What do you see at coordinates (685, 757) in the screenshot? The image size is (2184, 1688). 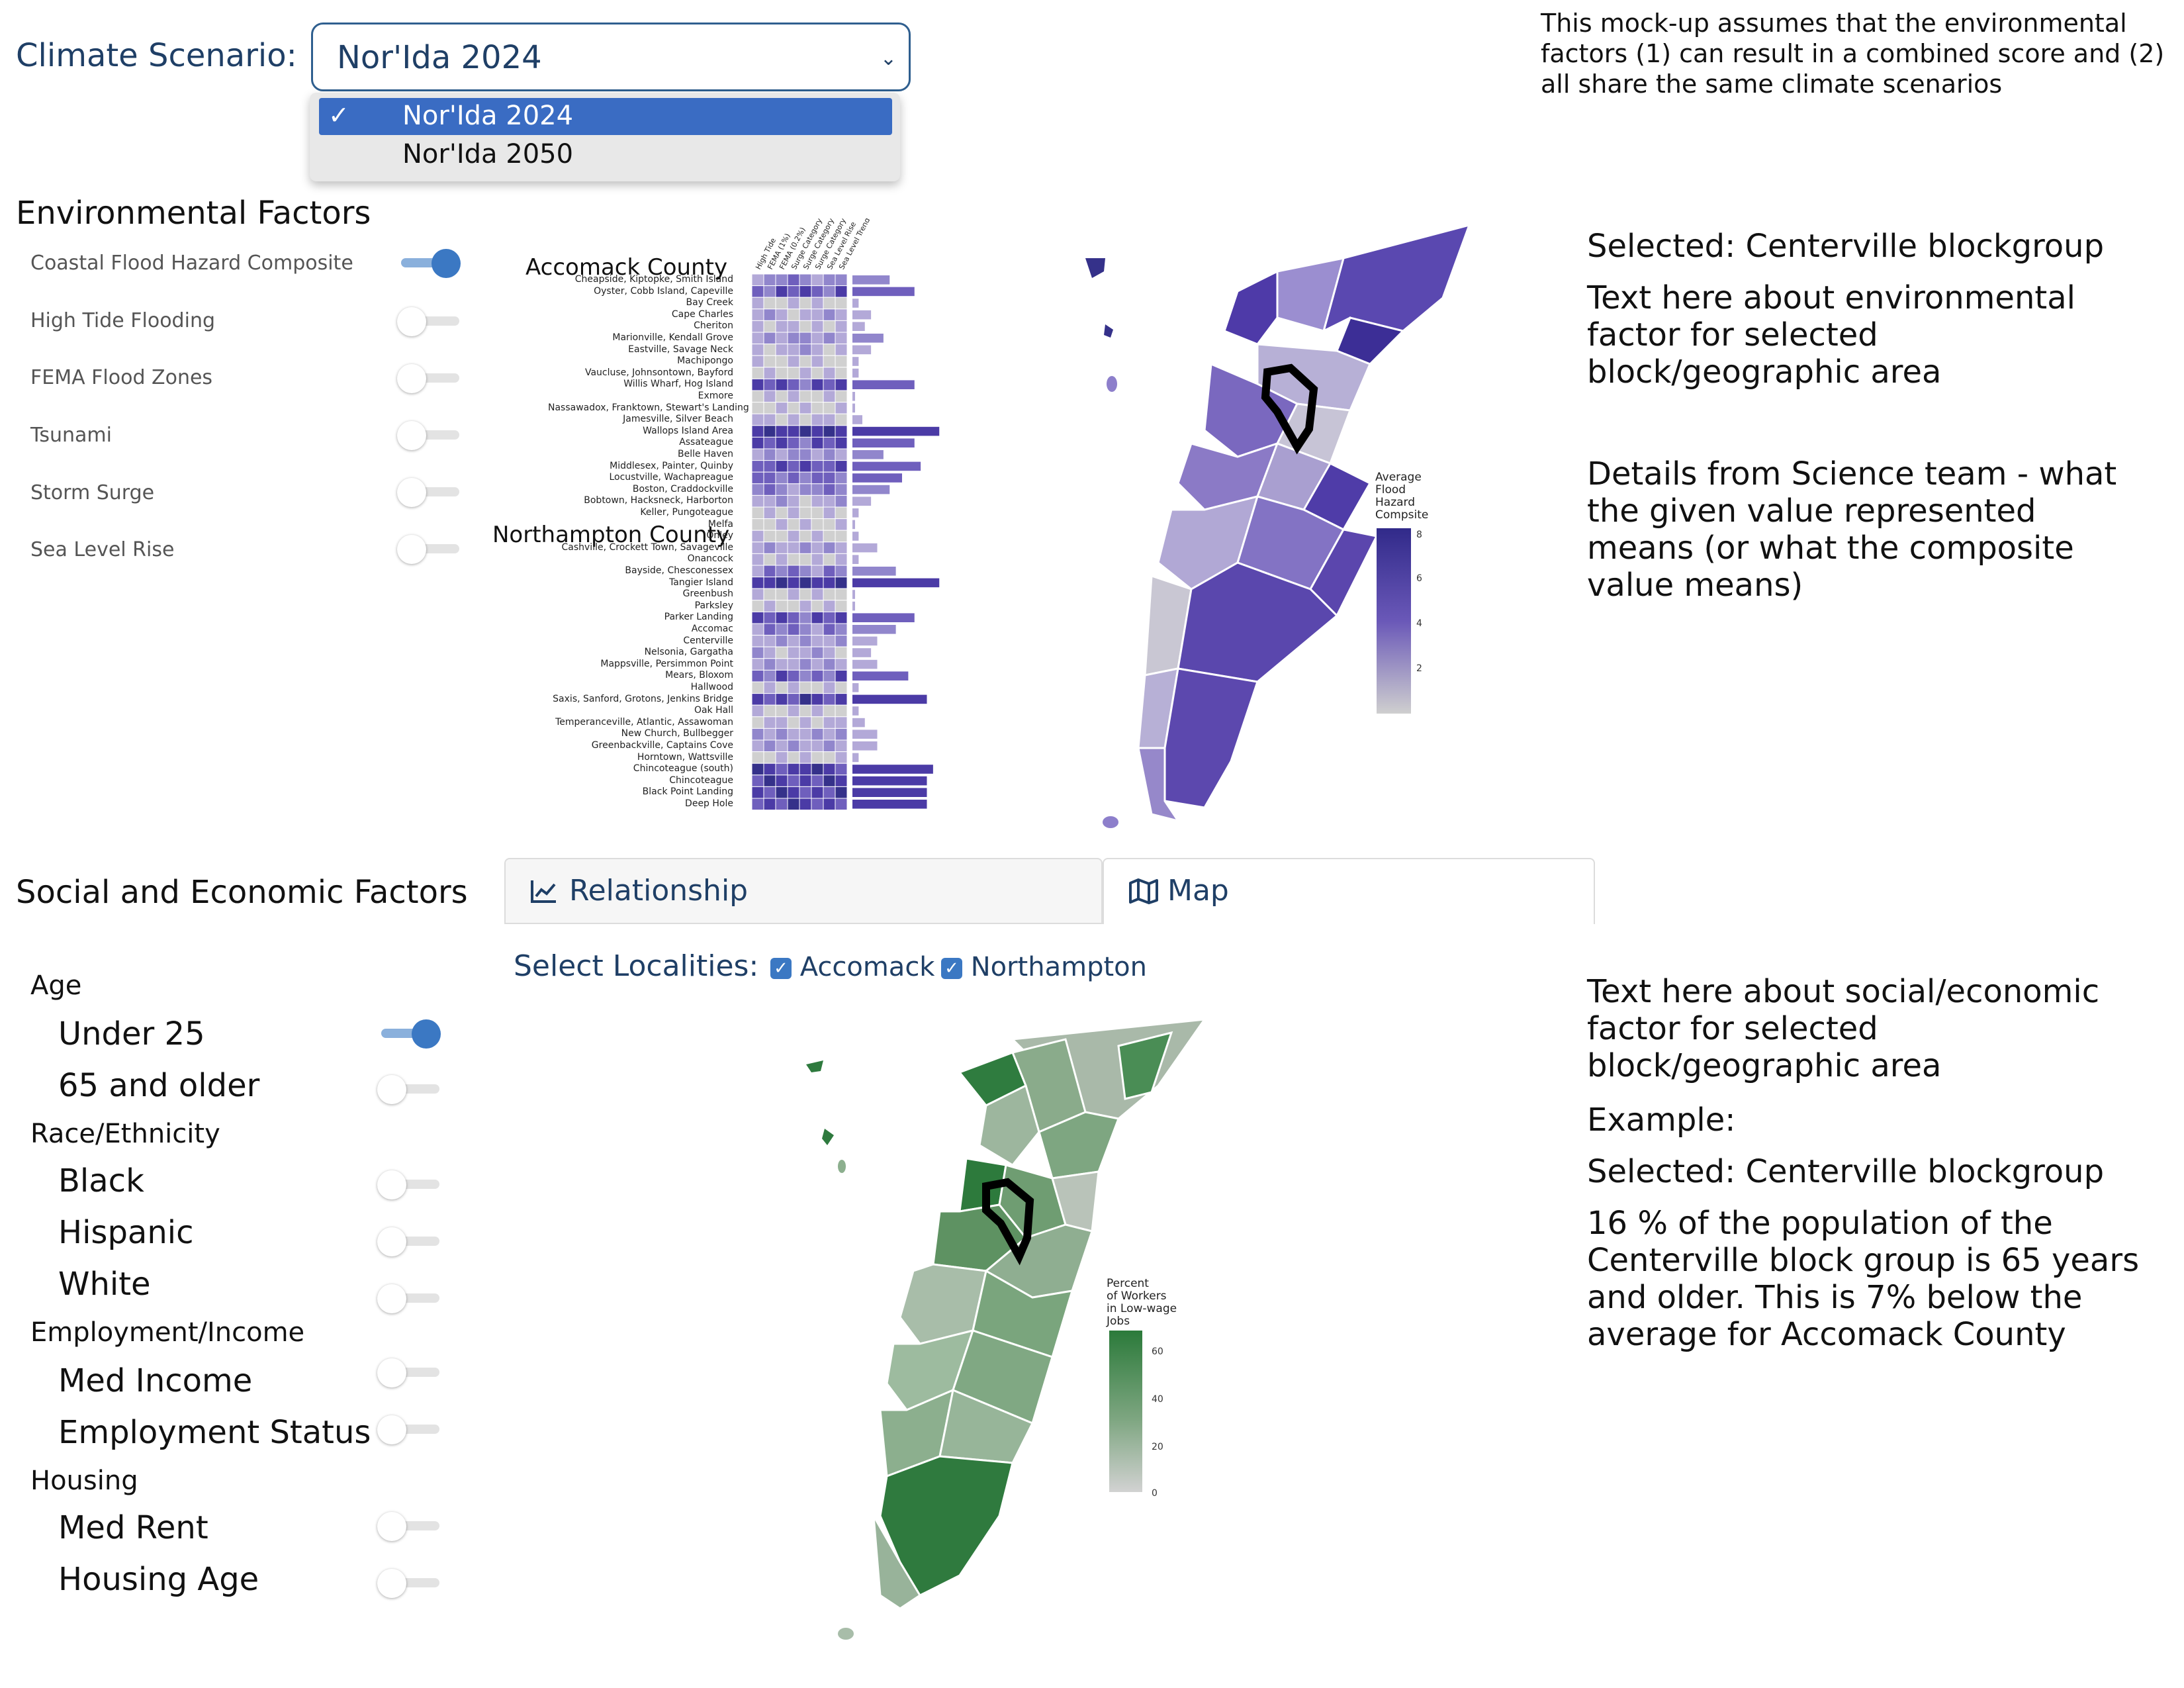 I see `heatmap-row-label: Horntown, Wattsville` at bounding box center [685, 757].